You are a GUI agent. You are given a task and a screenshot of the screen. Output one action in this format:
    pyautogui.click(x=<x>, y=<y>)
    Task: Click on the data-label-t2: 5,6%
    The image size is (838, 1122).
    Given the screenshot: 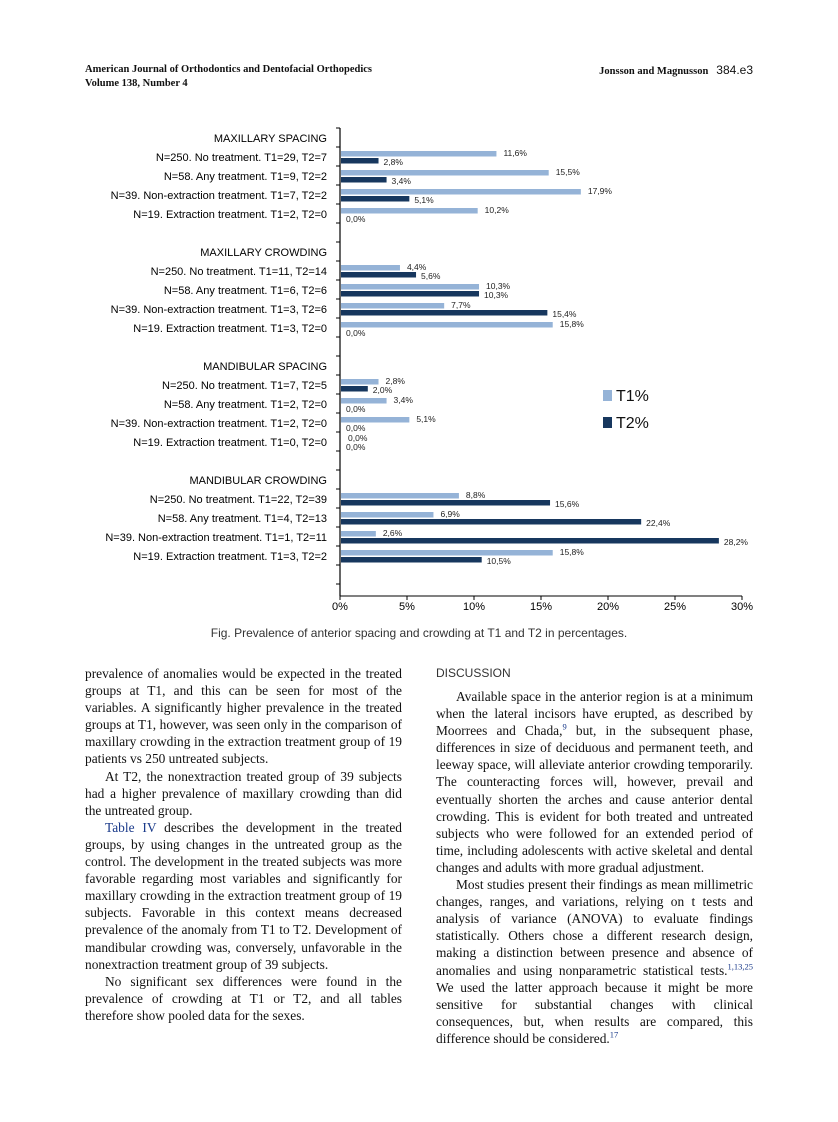 What is the action you would take?
    pyautogui.click(x=431, y=276)
    